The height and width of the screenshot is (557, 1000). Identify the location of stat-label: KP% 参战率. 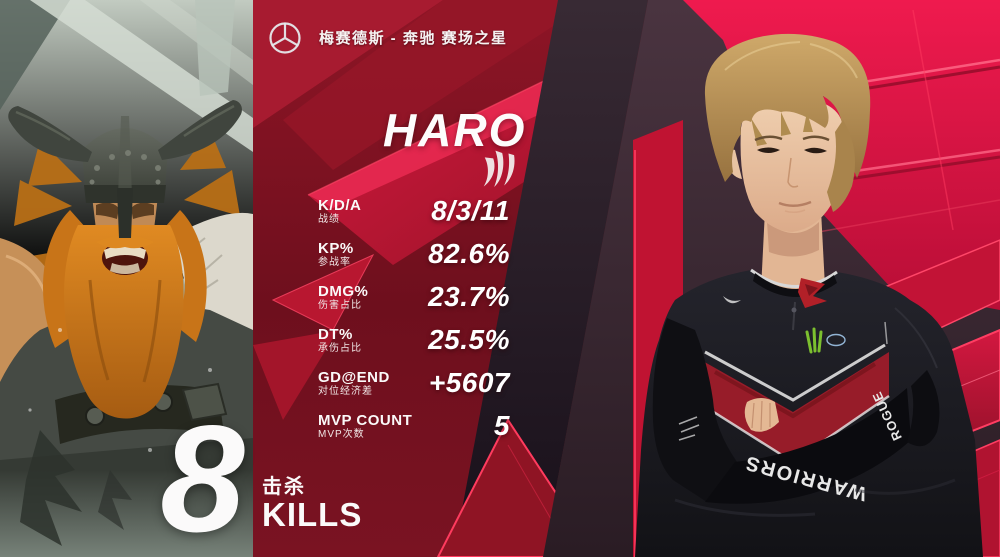
(336, 254).